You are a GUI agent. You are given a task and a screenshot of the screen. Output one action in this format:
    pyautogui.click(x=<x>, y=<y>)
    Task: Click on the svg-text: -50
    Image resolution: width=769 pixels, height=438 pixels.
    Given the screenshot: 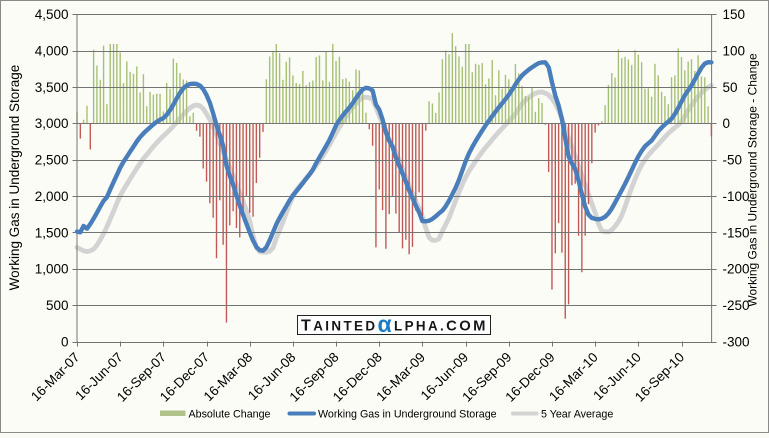 What is the action you would take?
    pyautogui.click(x=733, y=160)
    